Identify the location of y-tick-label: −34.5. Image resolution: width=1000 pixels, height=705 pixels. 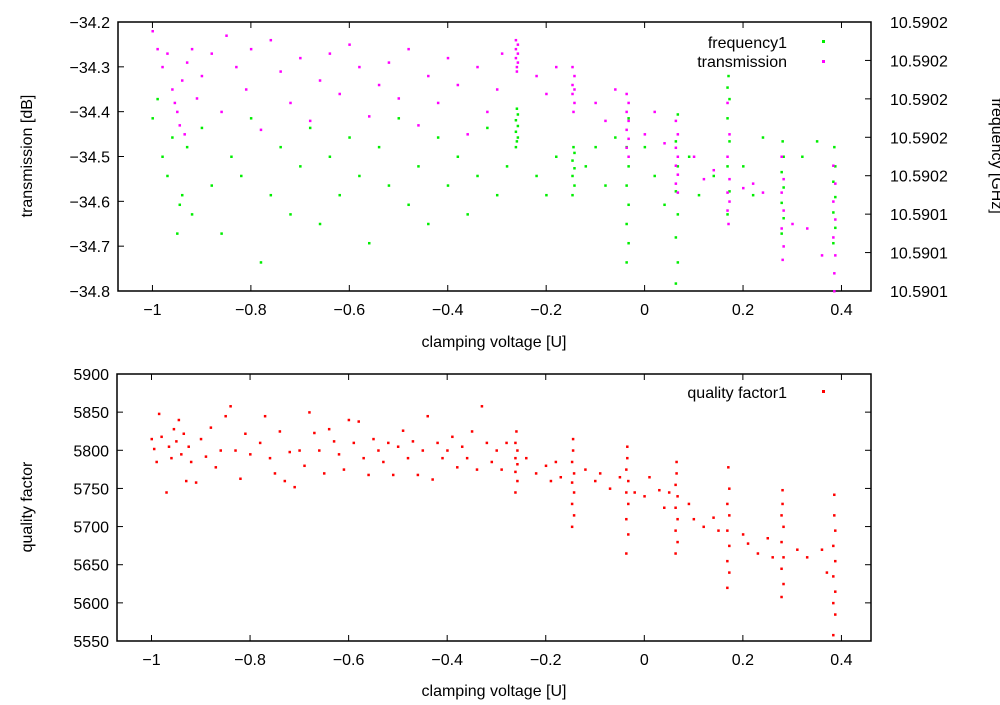
(90, 158).